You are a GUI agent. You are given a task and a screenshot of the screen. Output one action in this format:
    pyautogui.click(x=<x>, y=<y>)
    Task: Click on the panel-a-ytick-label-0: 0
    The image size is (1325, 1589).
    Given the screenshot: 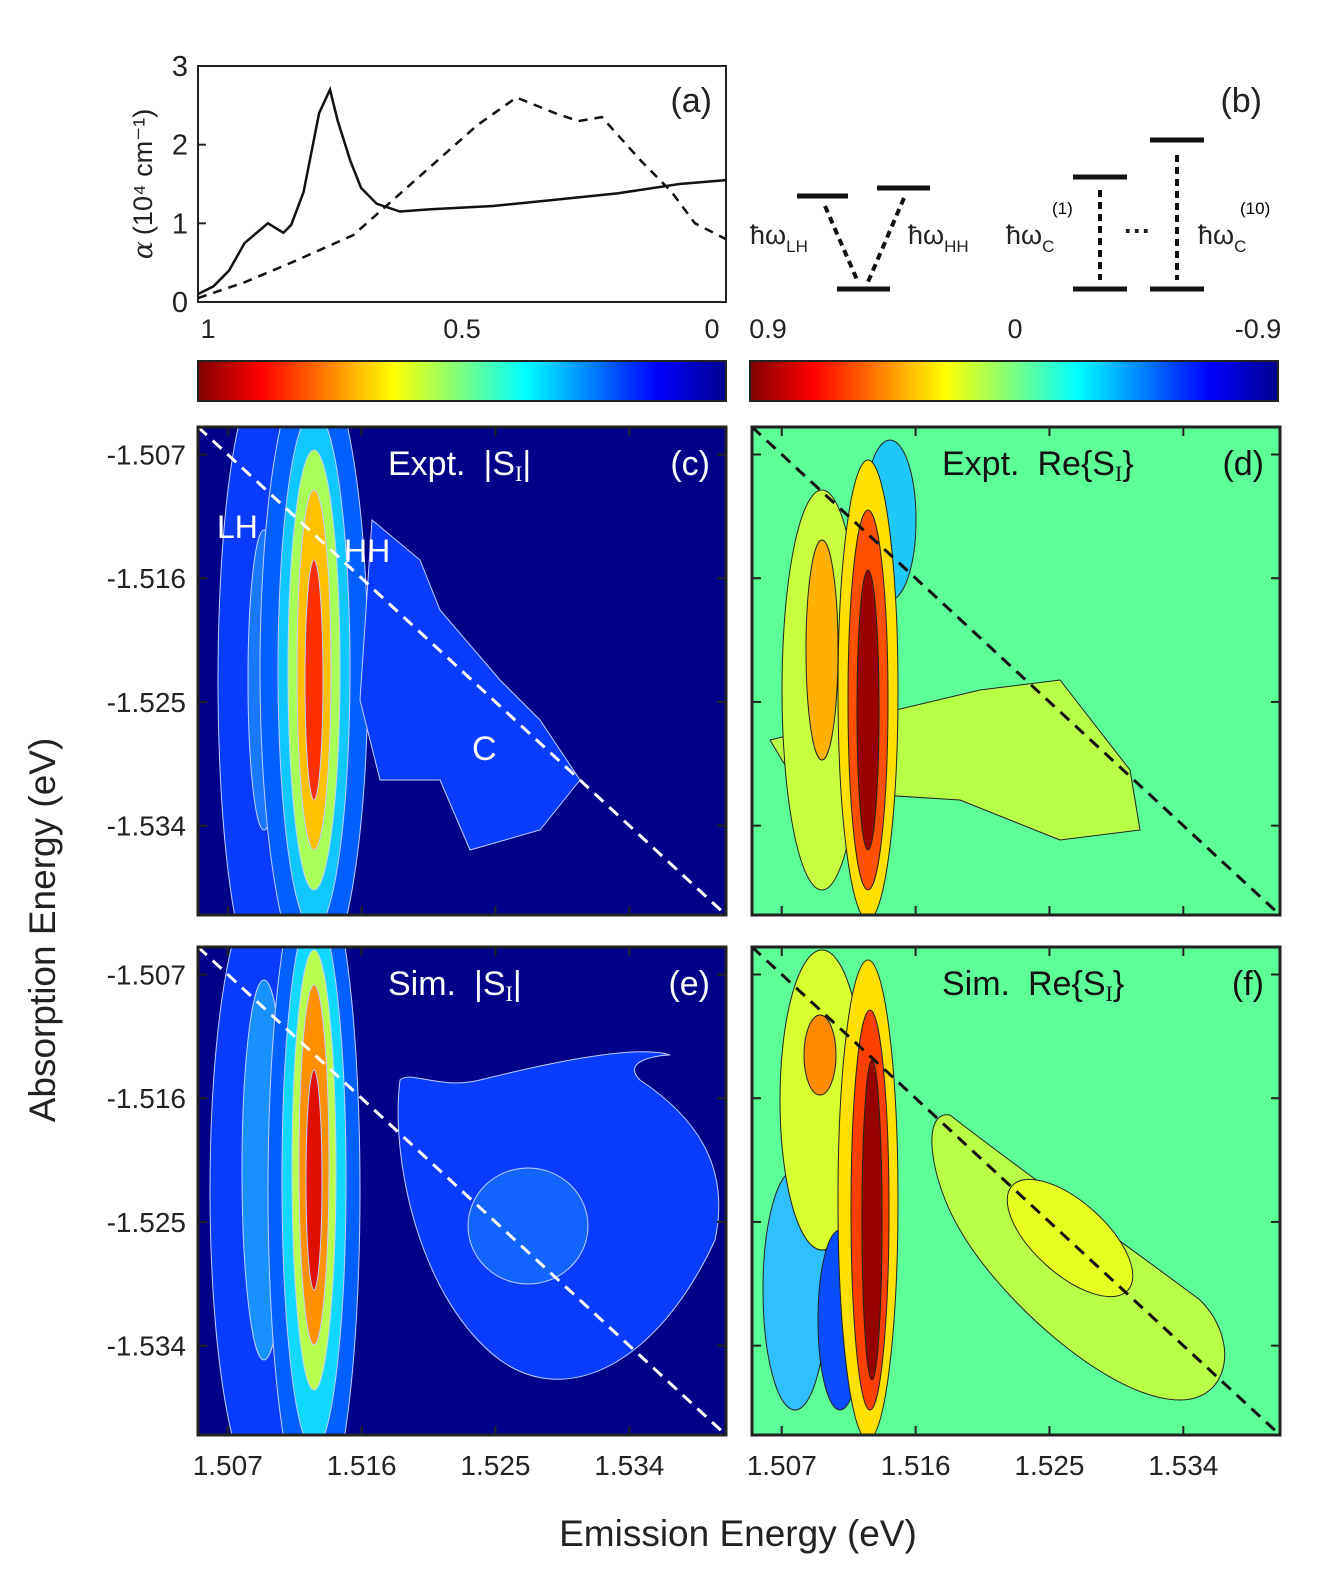 What is the action you would take?
    pyautogui.click(x=180, y=303)
    